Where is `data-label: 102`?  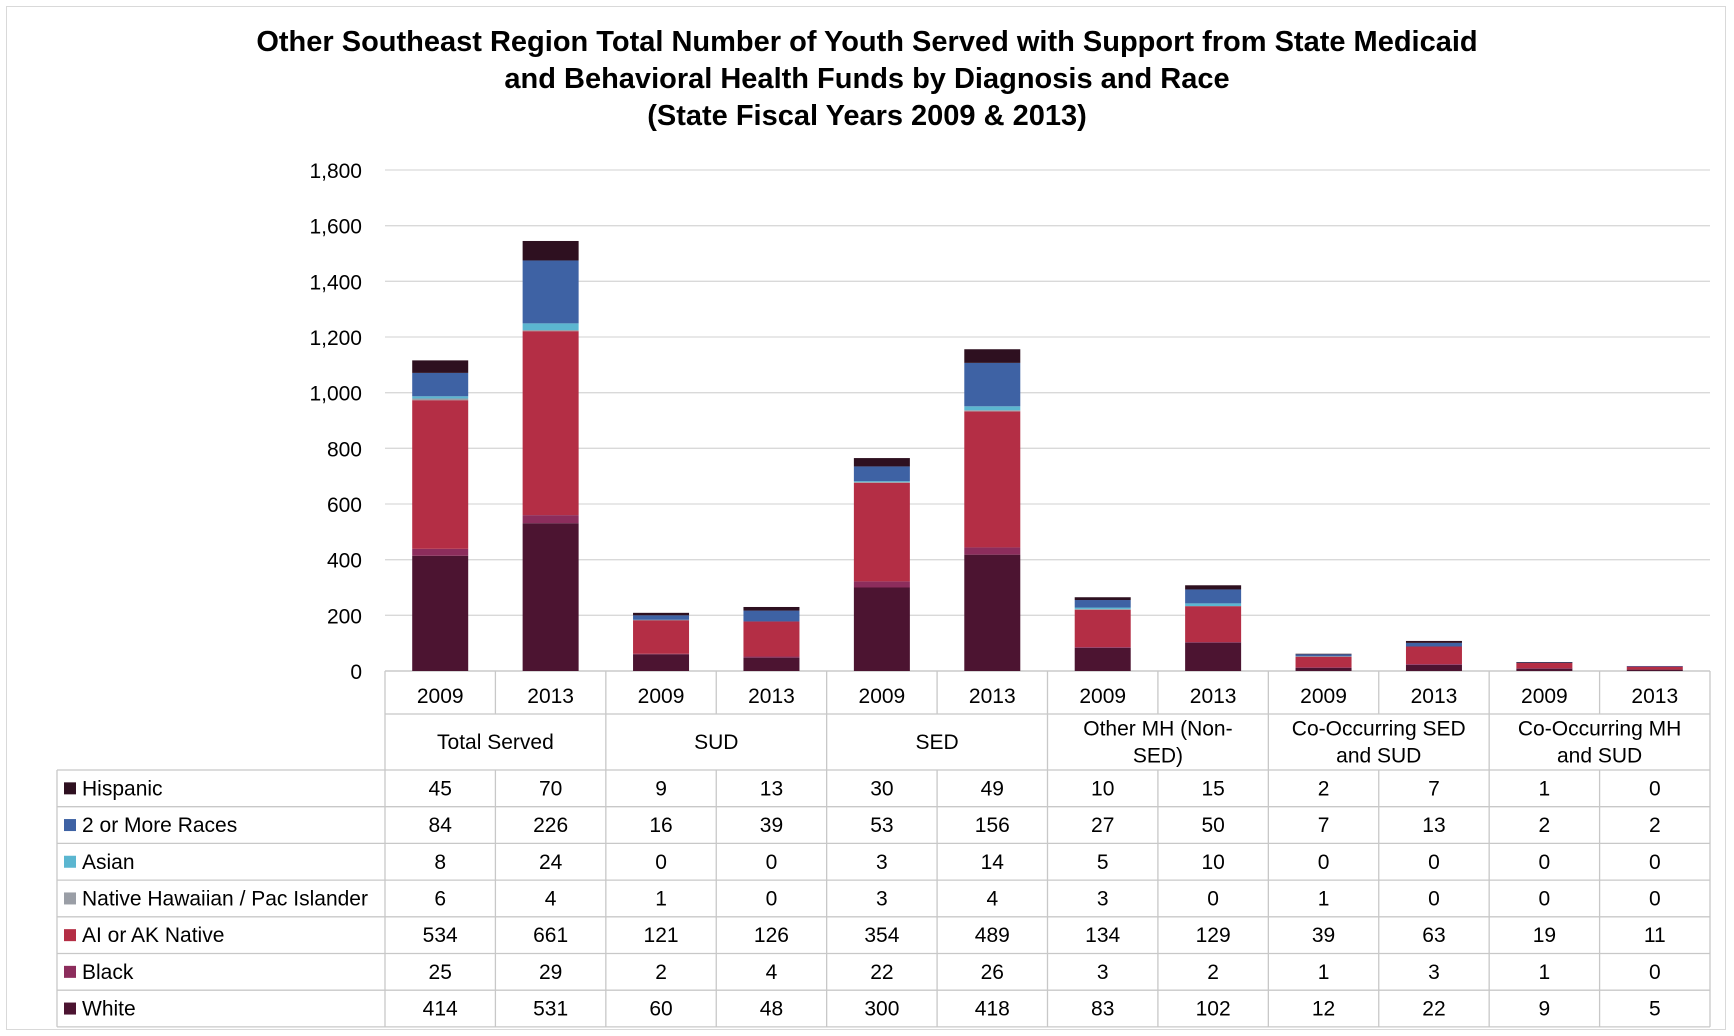
data-label: 102 is located at coordinates (1213, 1009).